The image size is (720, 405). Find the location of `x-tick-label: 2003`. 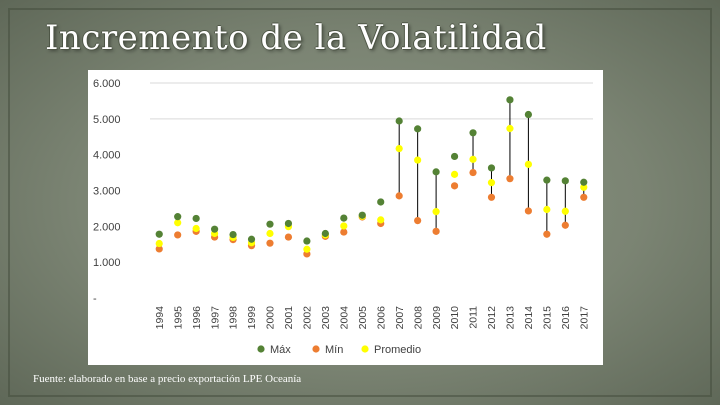

x-tick-label: 2003 is located at coordinates (326, 318).